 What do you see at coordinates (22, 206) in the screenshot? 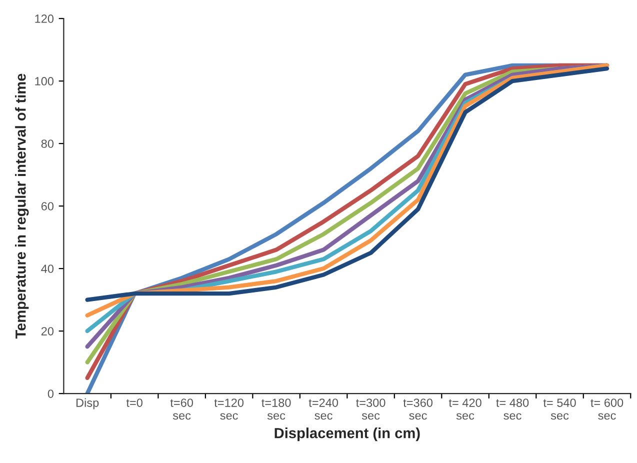
I see `y-axis-title: Temperature in regular interval of time` at bounding box center [22, 206].